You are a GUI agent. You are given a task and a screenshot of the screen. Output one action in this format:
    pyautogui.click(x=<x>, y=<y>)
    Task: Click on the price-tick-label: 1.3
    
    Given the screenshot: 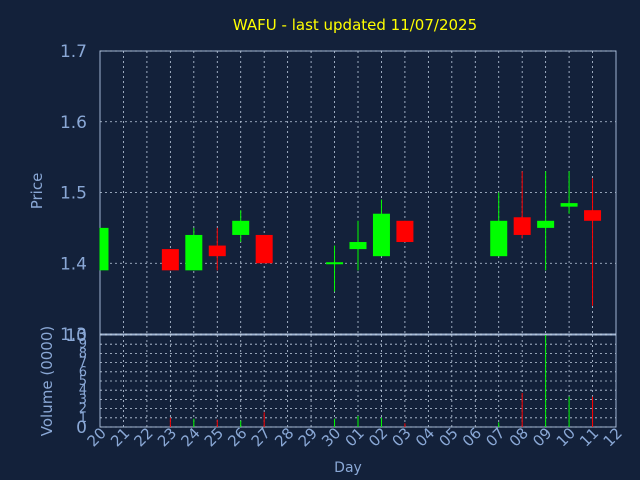 What is the action you would take?
    pyautogui.click(x=73, y=335)
    